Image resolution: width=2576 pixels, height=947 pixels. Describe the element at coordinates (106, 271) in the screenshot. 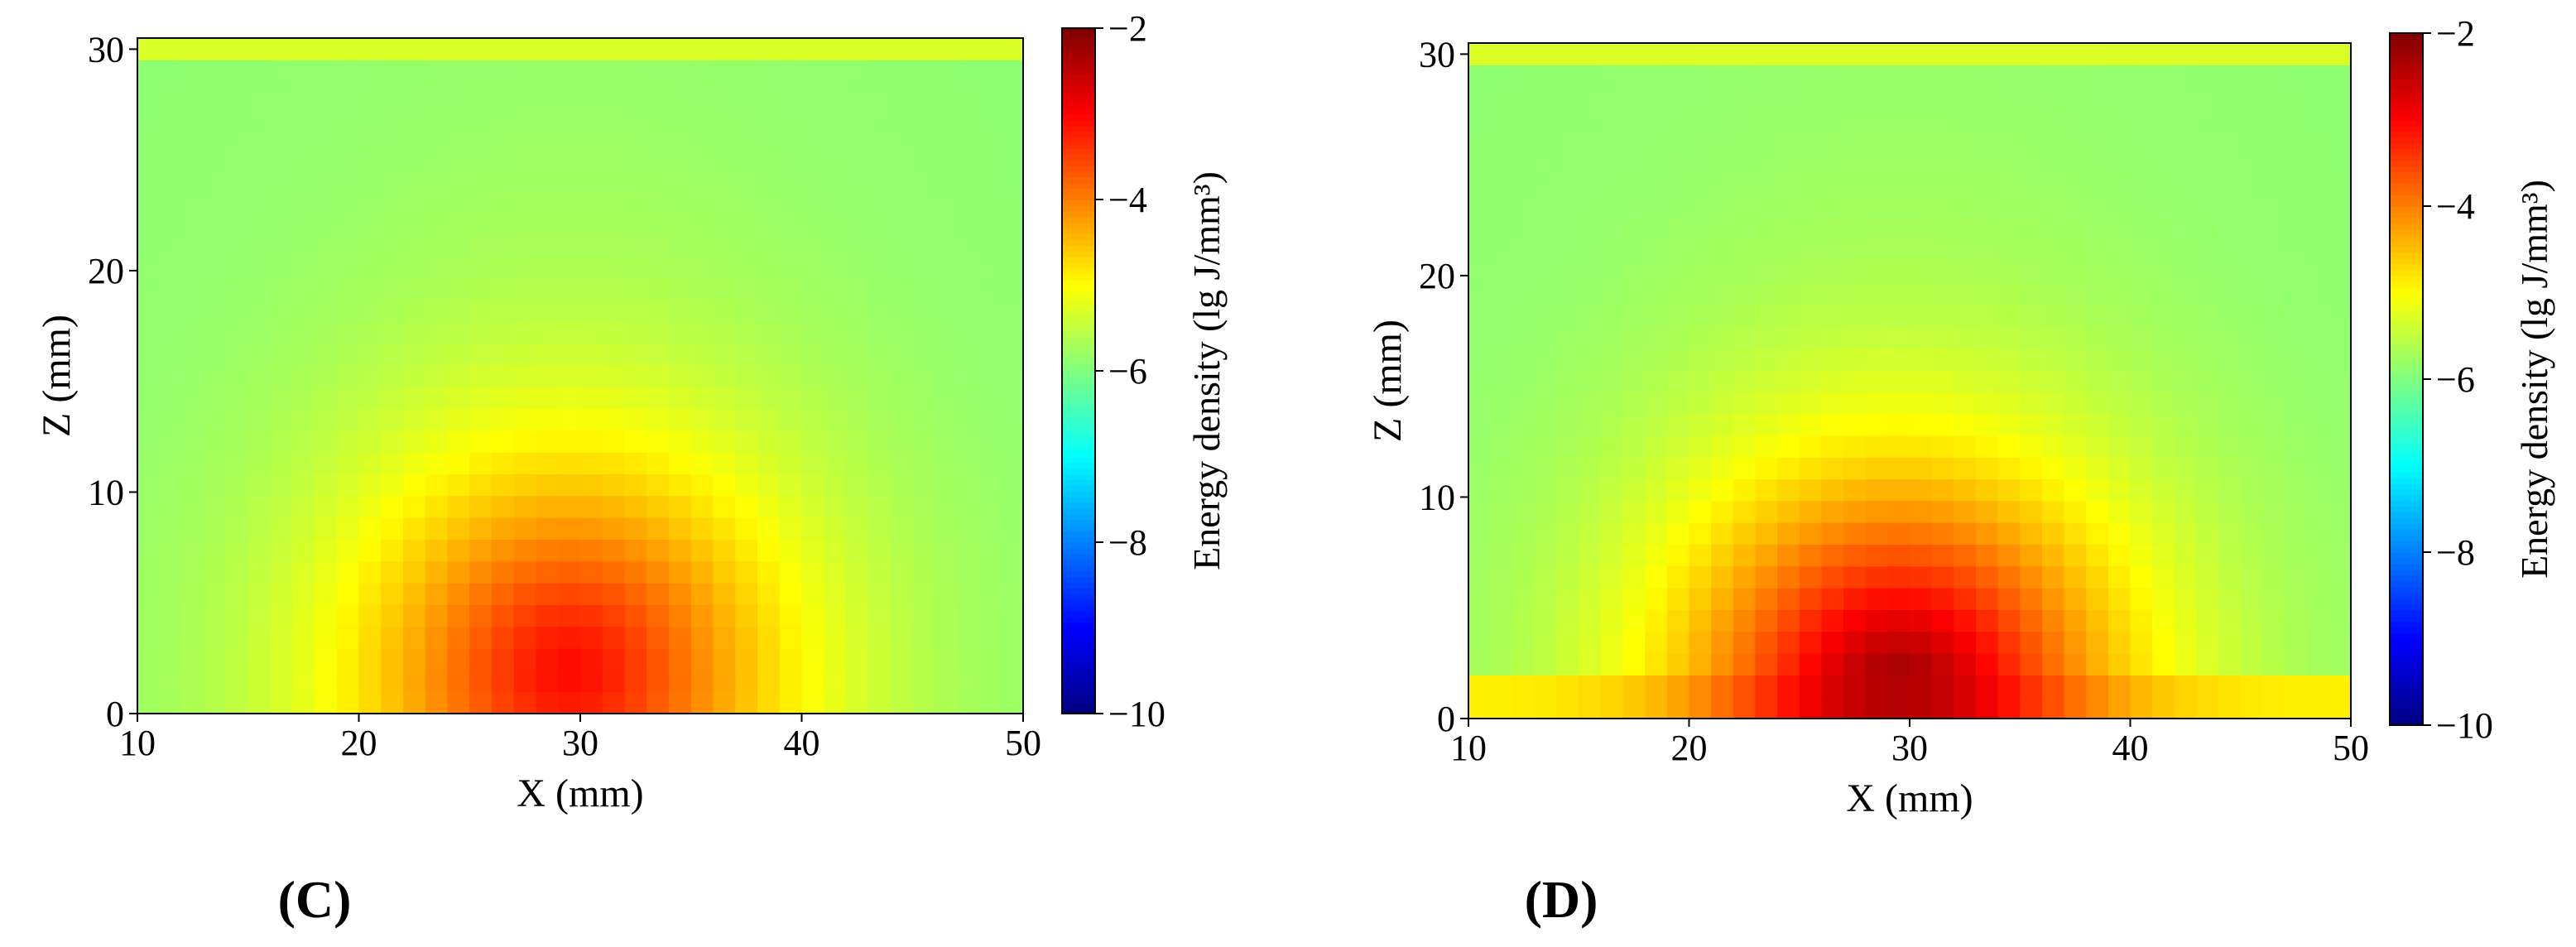

I see `y-tick-label: 20` at that location.